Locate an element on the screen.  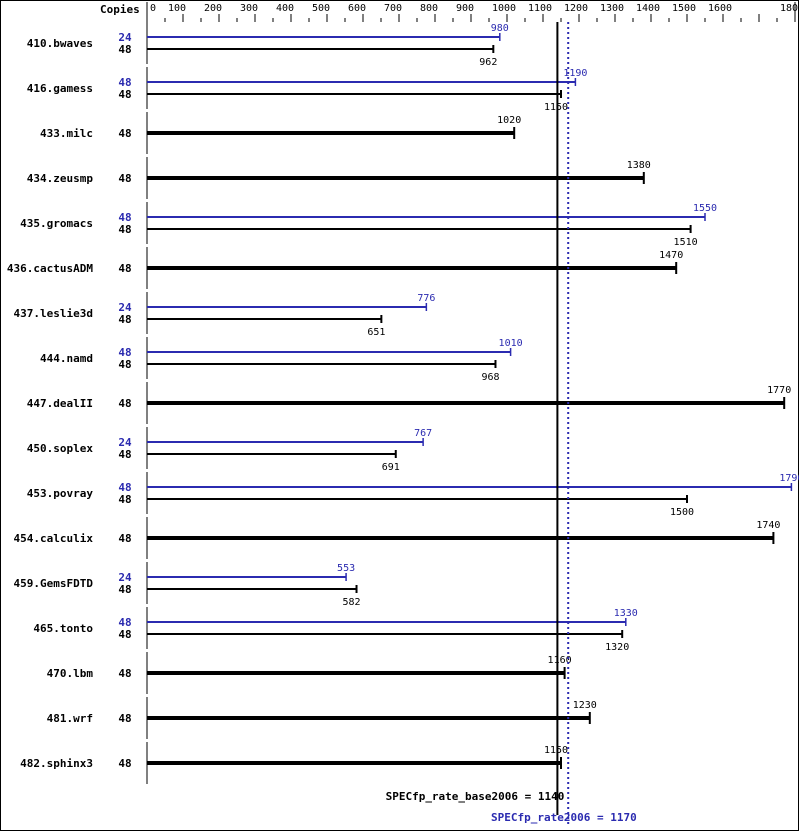
base-value-label: 1230 is located at coordinates (585, 705).